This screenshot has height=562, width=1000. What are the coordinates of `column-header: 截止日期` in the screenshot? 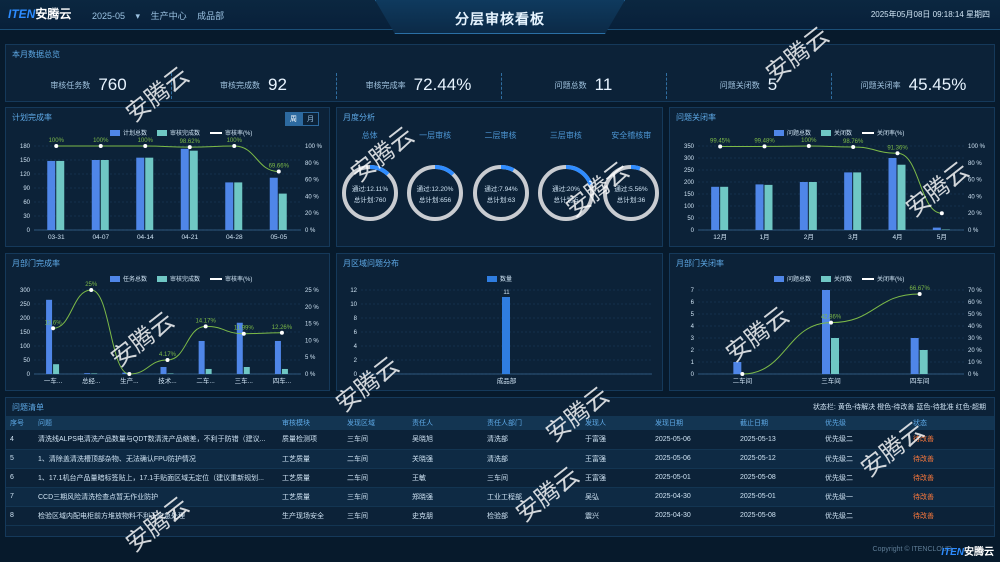 It's located at (778, 423).